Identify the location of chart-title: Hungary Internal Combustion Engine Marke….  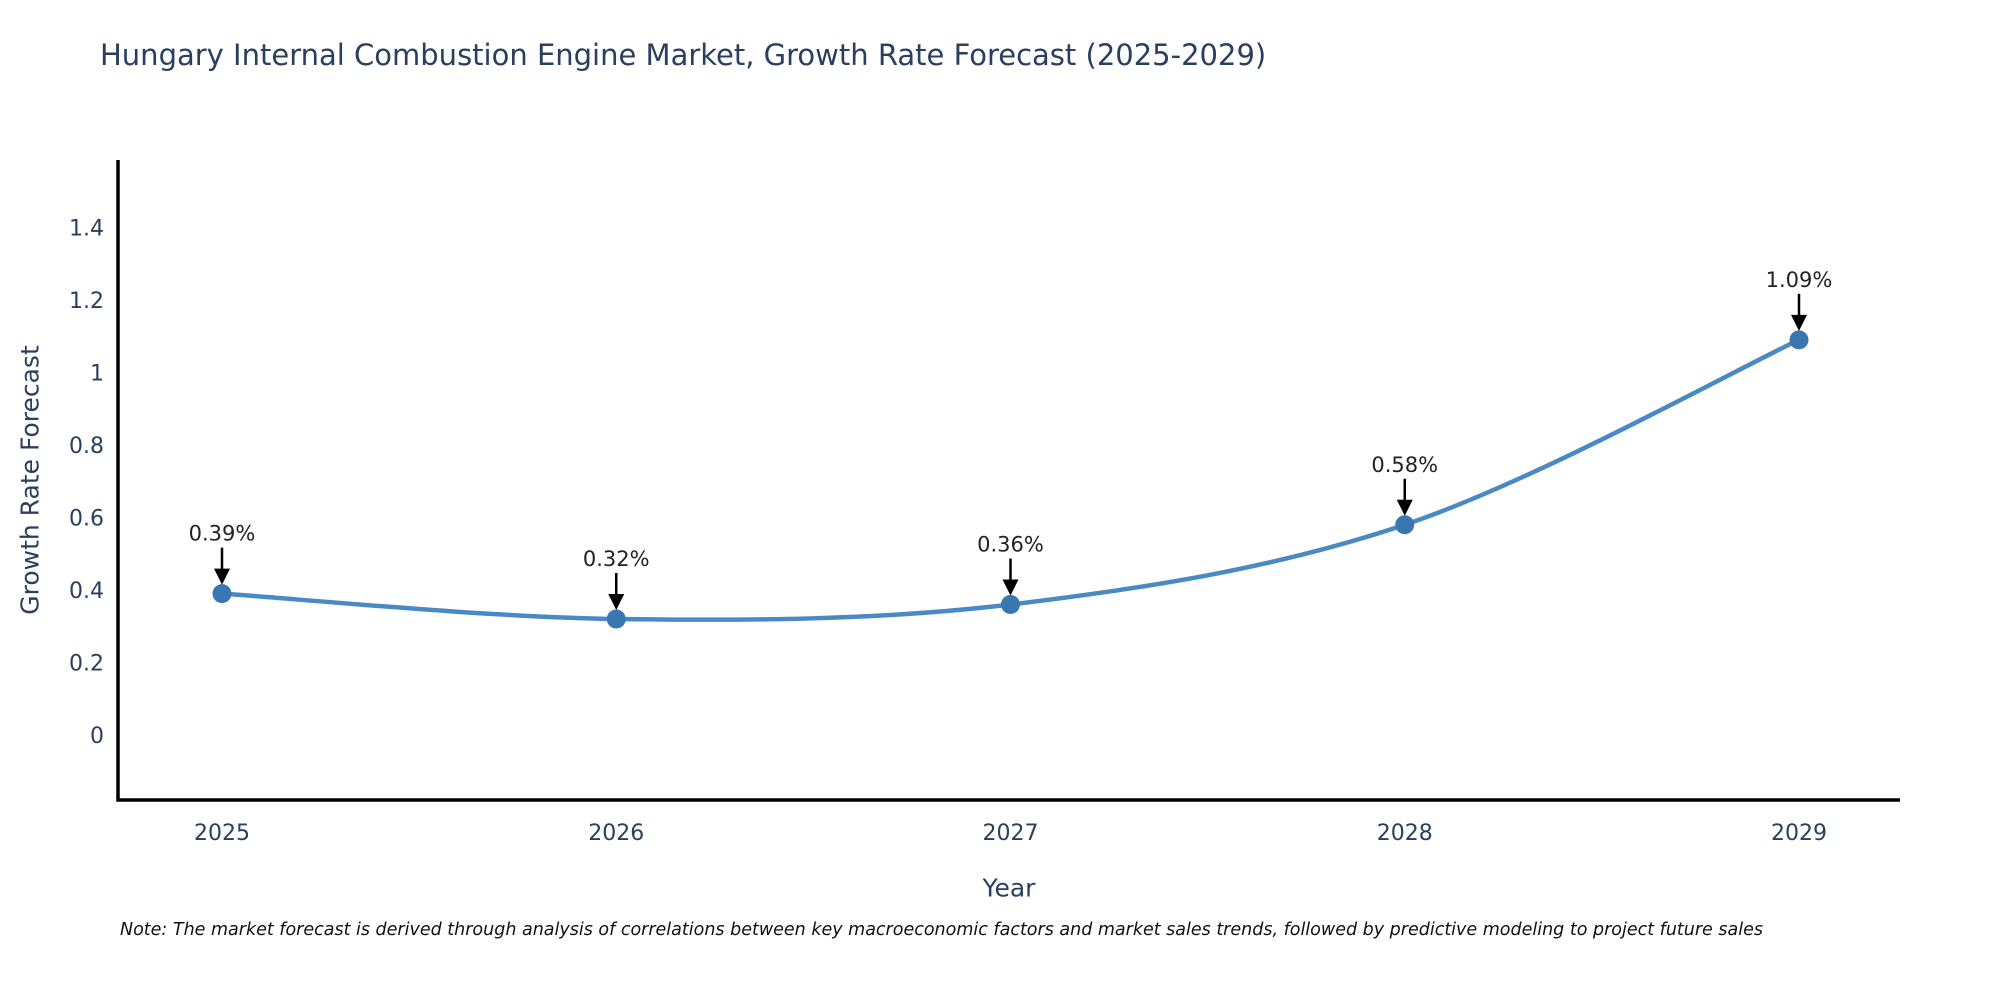
(683, 55).